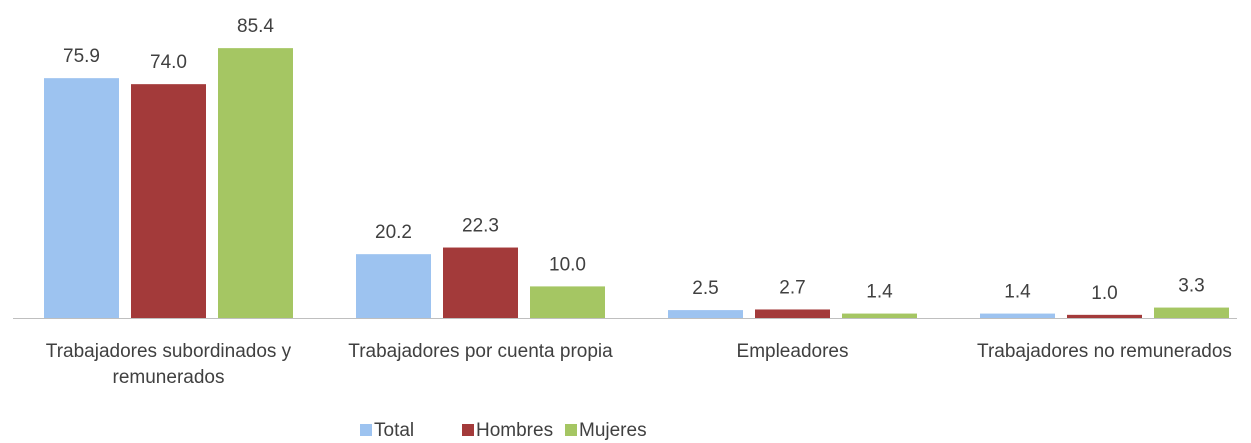 The width and height of the screenshot is (1251, 443). What do you see at coordinates (394, 430) in the screenshot?
I see `legend-label: Total` at bounding box center [394, 430].